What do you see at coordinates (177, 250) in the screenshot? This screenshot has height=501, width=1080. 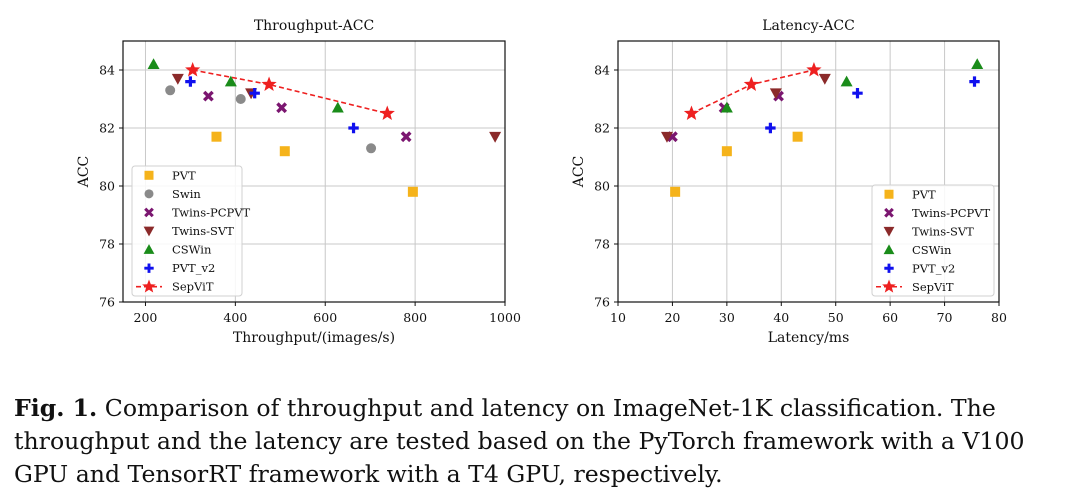 I see `throughput-legend-item-cswin: CSWin` at bounding box center [177, 250].